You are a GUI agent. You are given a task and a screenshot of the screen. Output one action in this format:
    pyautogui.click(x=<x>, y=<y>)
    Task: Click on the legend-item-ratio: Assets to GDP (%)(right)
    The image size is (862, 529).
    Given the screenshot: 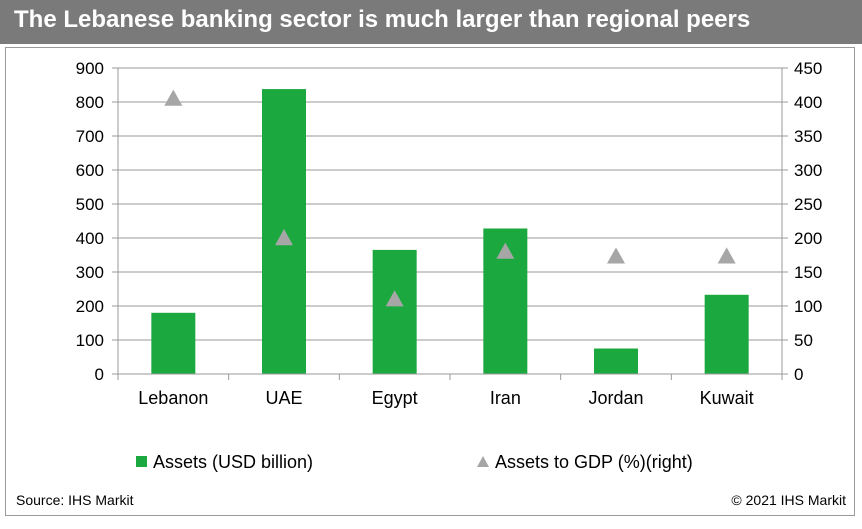 What is the action you would take?
    pyautogui.click(x=585, y=462)
    